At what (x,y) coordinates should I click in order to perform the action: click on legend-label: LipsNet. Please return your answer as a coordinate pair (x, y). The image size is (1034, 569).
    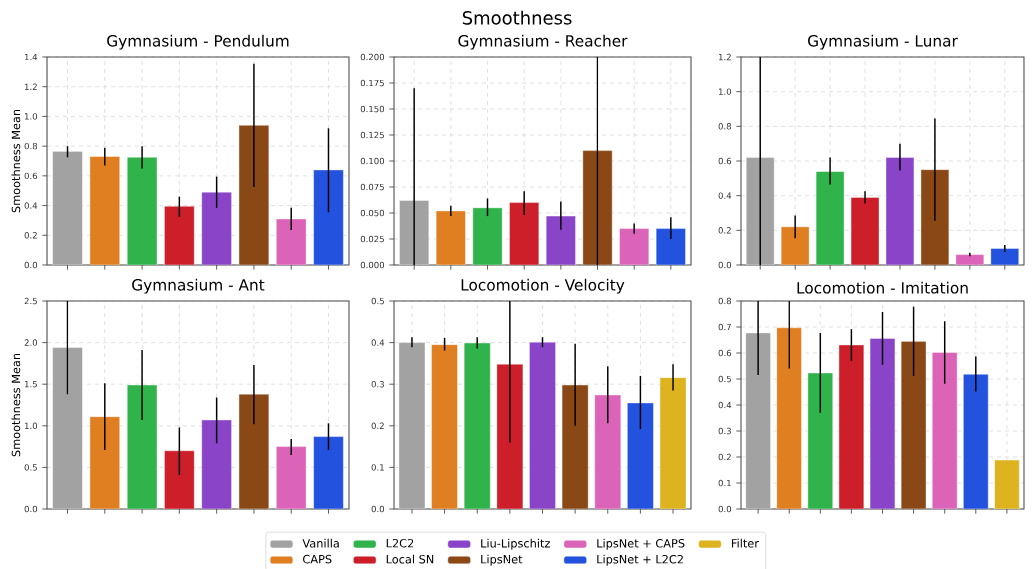
    Looking at the image, I should click on (502, 560).